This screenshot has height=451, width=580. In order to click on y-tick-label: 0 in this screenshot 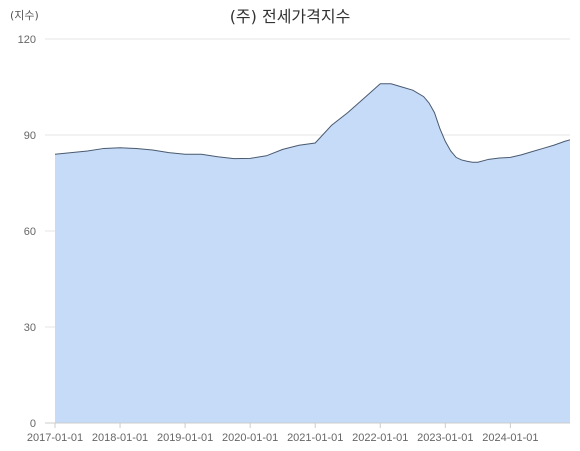, I will do `click(33, 424)`.